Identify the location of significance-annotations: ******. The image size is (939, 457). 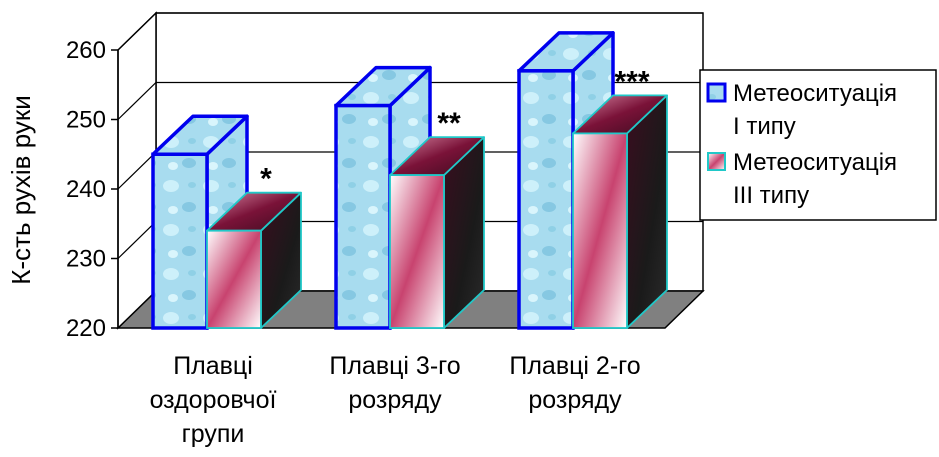
(455, 130).